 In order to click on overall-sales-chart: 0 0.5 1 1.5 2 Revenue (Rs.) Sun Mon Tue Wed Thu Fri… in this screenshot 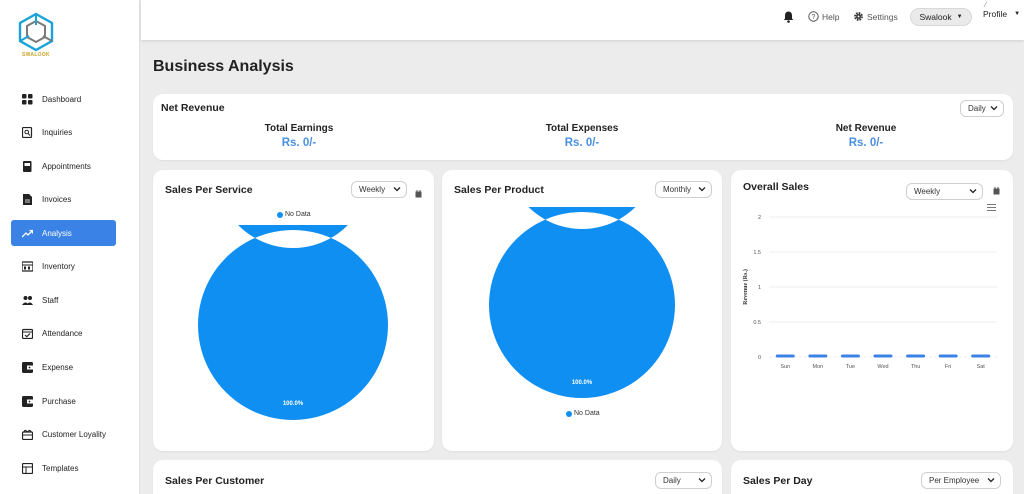, I will do `click(869, 292)`.